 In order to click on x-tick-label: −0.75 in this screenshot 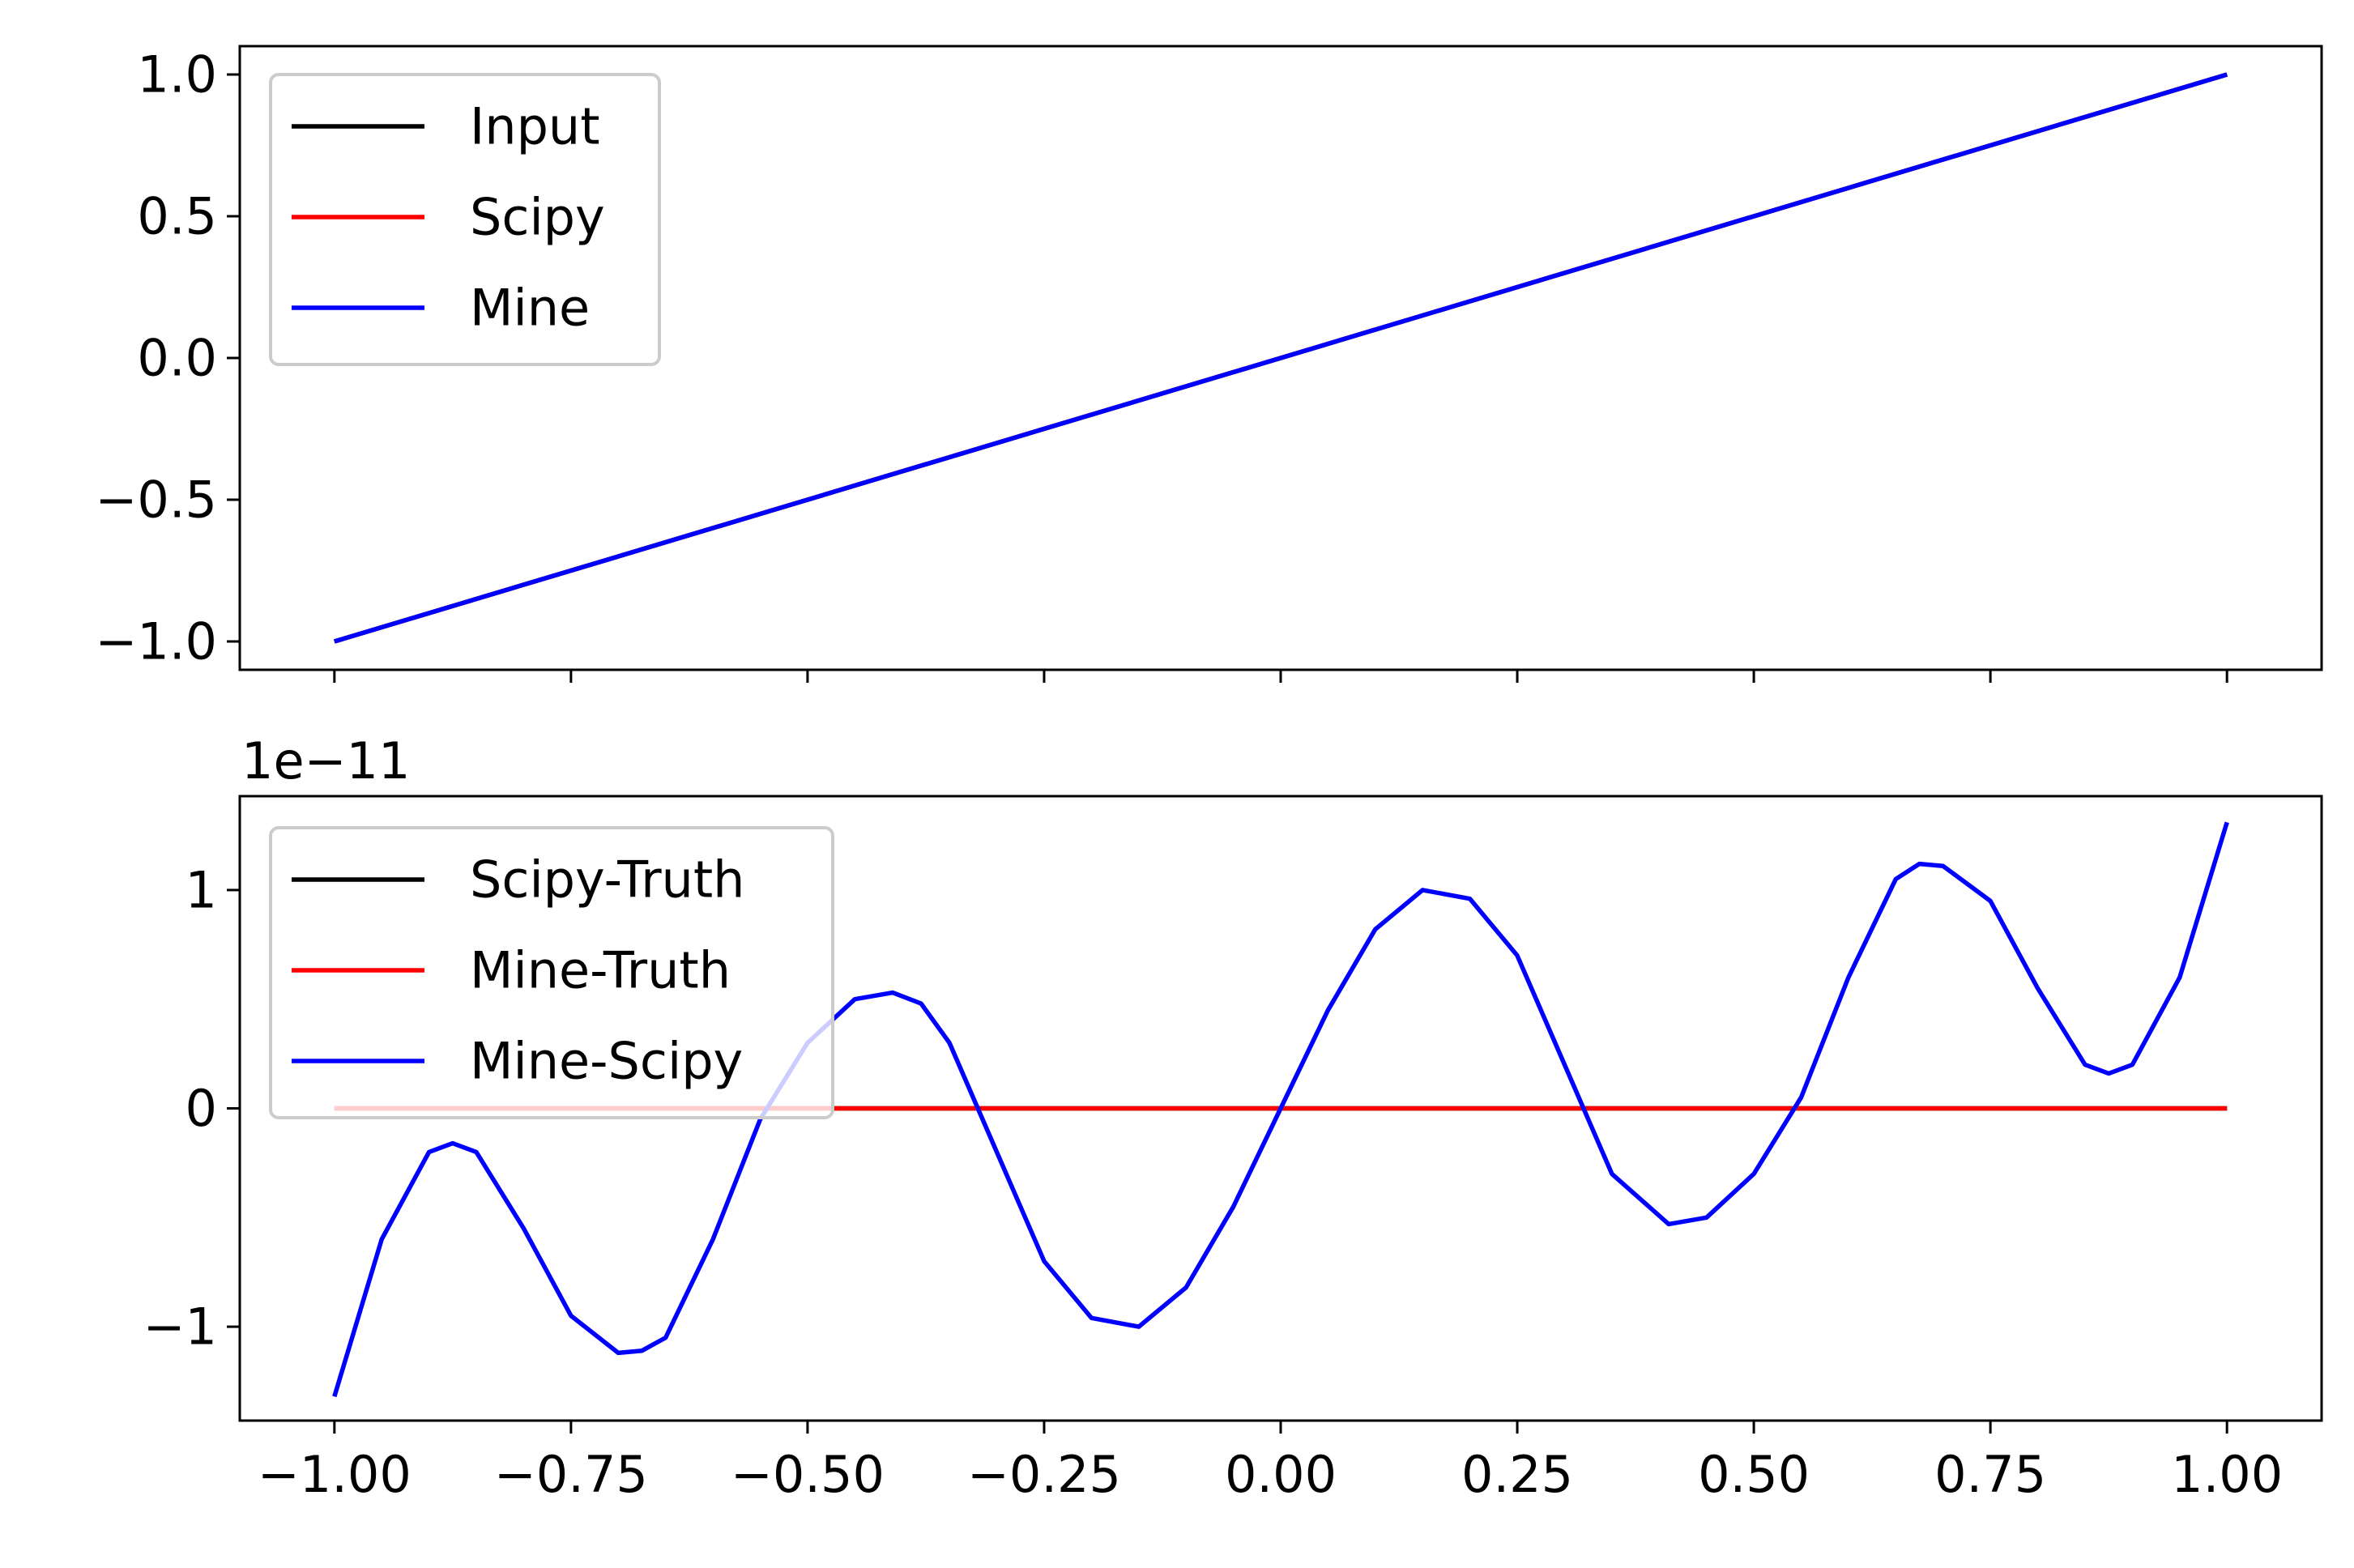, I will do `click(571, 1474)`.